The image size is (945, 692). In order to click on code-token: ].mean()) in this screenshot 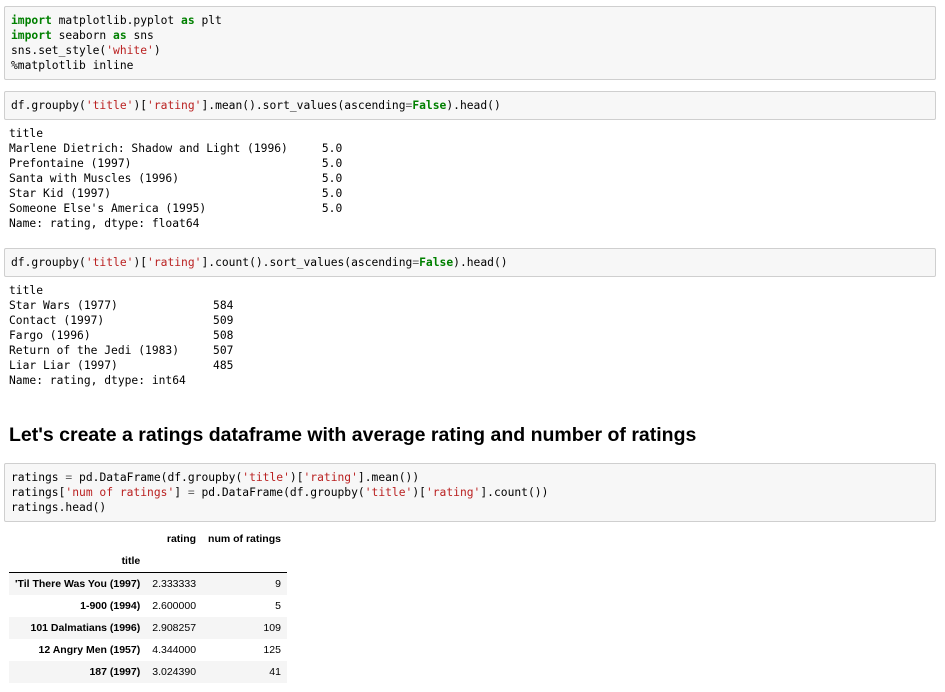, I will do `click(388, 477)`.